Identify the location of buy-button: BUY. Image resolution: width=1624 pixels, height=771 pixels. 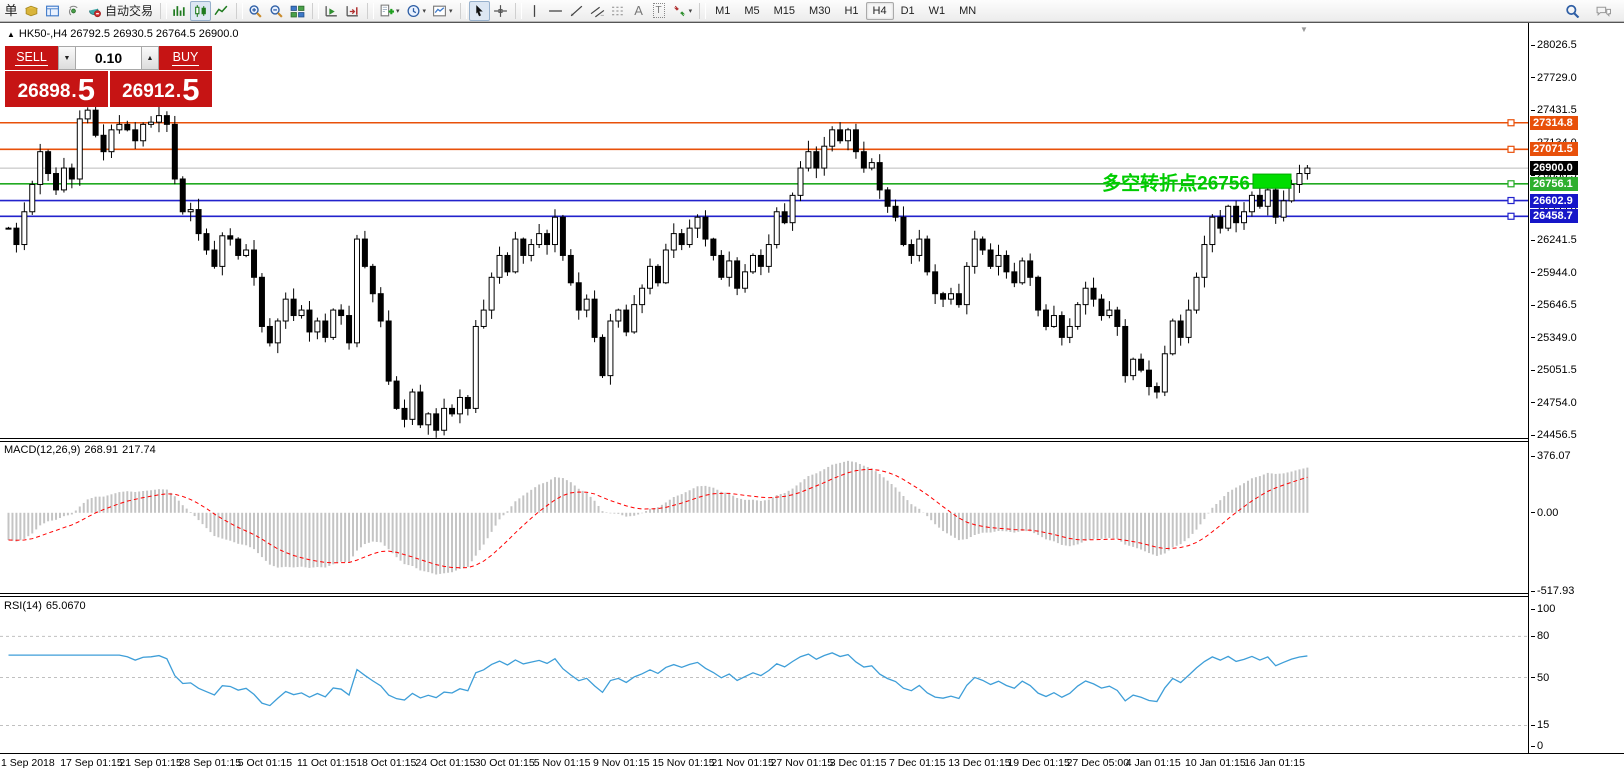
(185, 58).